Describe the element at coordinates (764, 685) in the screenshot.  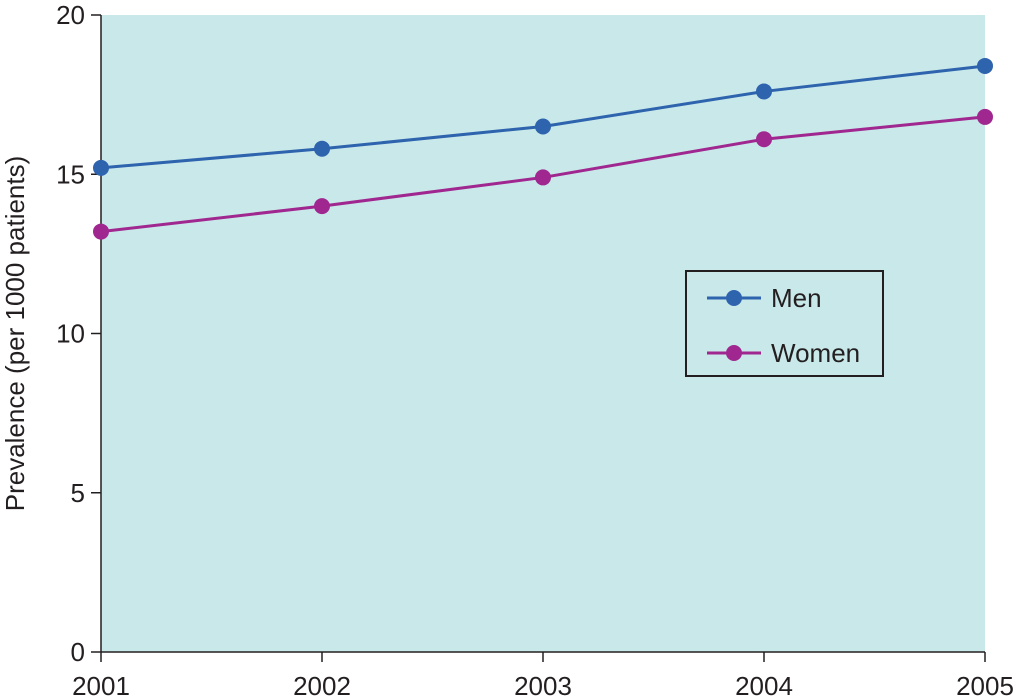
I see `x-tick-label: 2004` at that location.